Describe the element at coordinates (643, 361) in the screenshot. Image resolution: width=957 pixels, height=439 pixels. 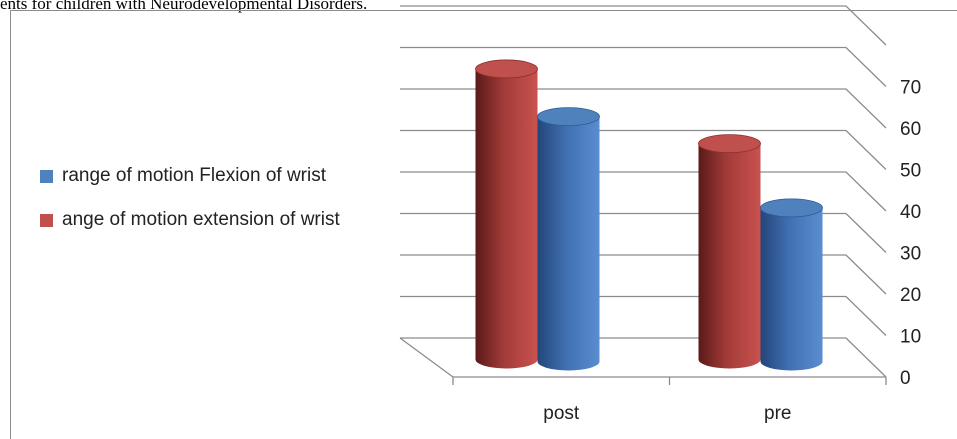
I see `axes` at that location.